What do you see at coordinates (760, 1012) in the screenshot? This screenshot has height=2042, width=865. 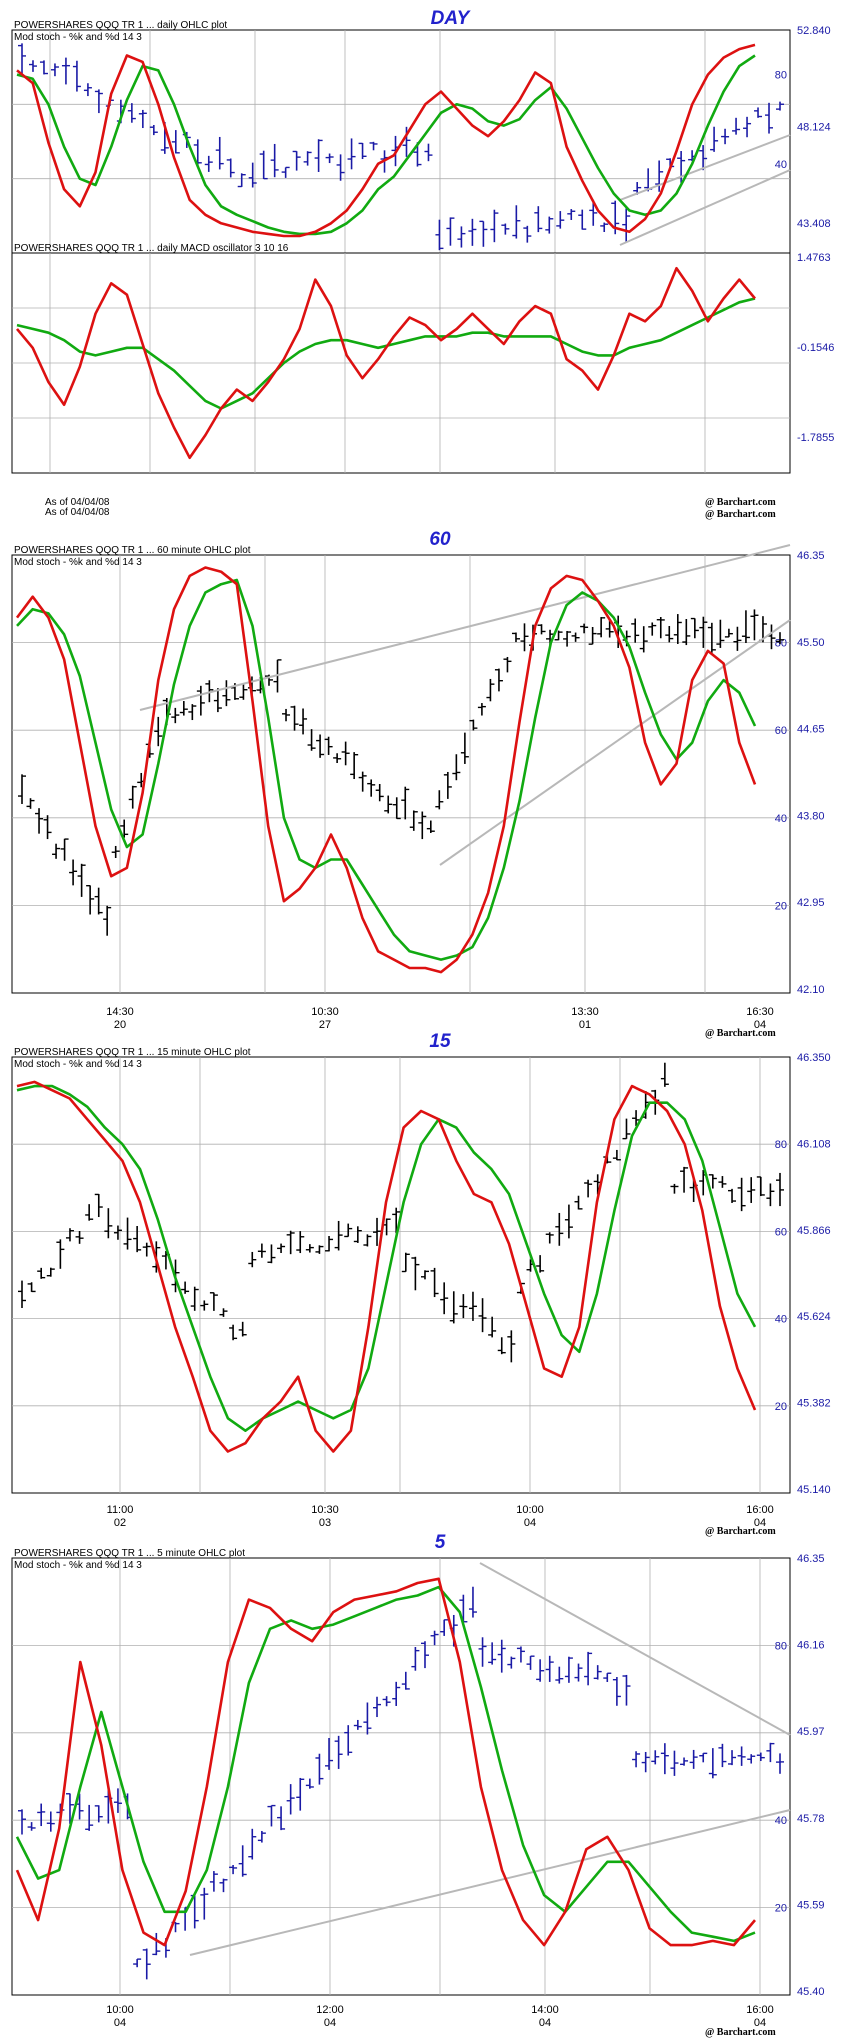 I see `x-tick-label: 16:30` at bounding box center [760, 1012].